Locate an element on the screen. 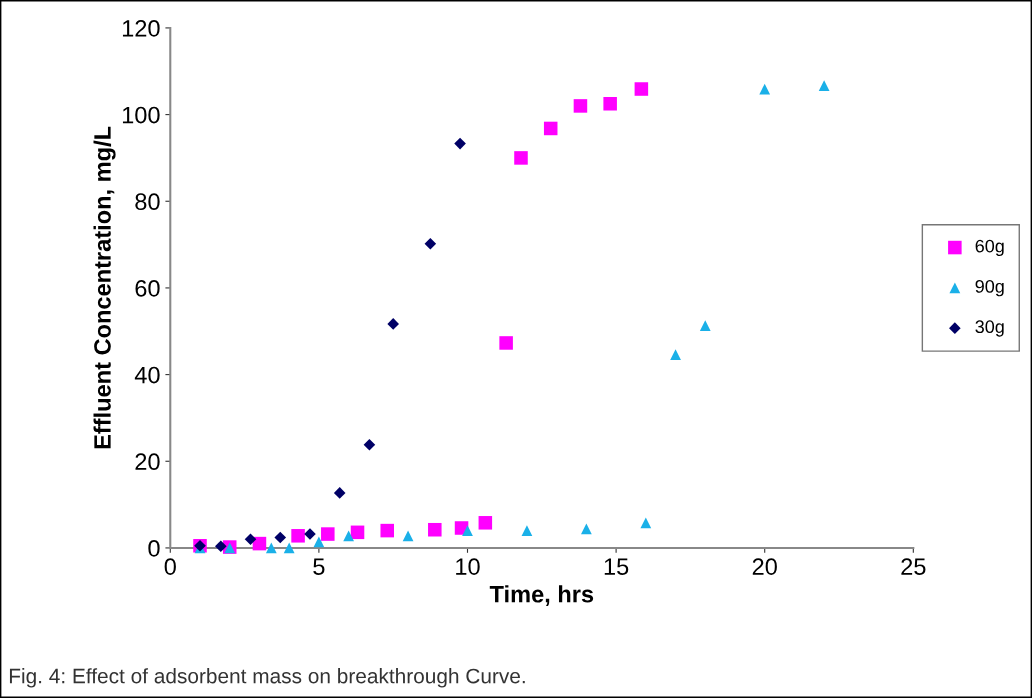 The image size is (1032, 698). x-tick-label: 0 is located at coordinates (170, 566).